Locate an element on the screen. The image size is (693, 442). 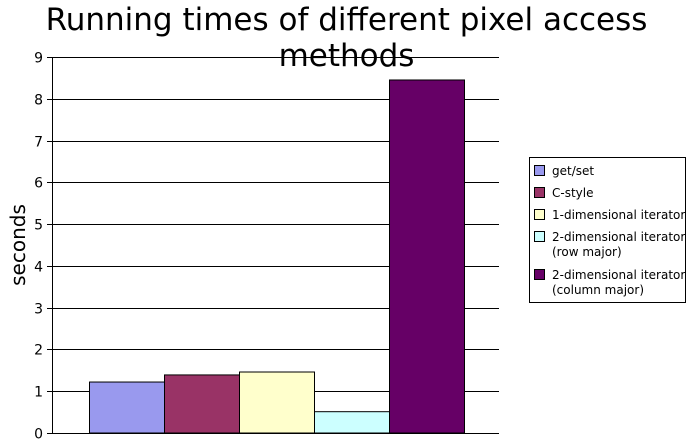
y-axis-label: seconds is located at coordinates (18, 245).